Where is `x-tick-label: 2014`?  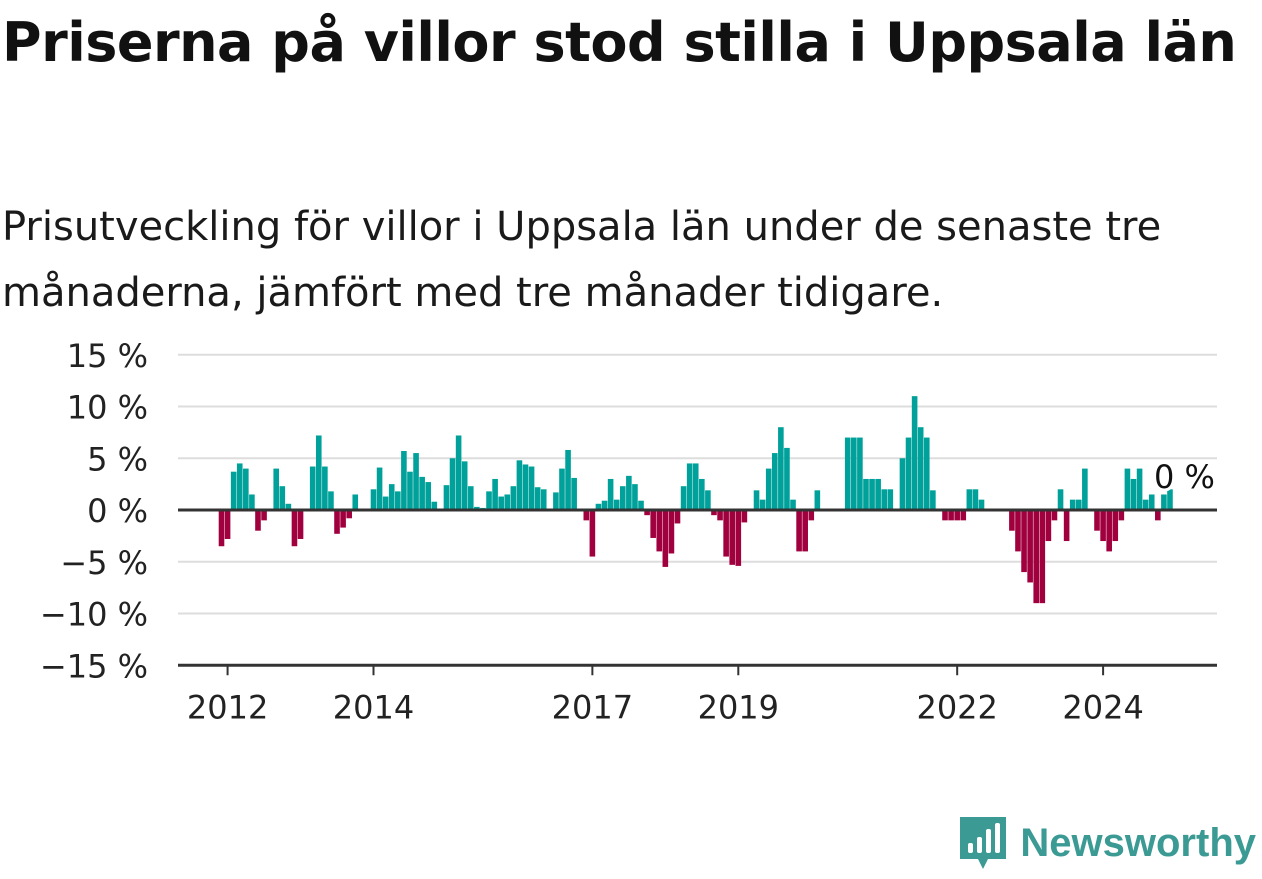
x-tick-label: 2014 is located at coordinates (373, 707).